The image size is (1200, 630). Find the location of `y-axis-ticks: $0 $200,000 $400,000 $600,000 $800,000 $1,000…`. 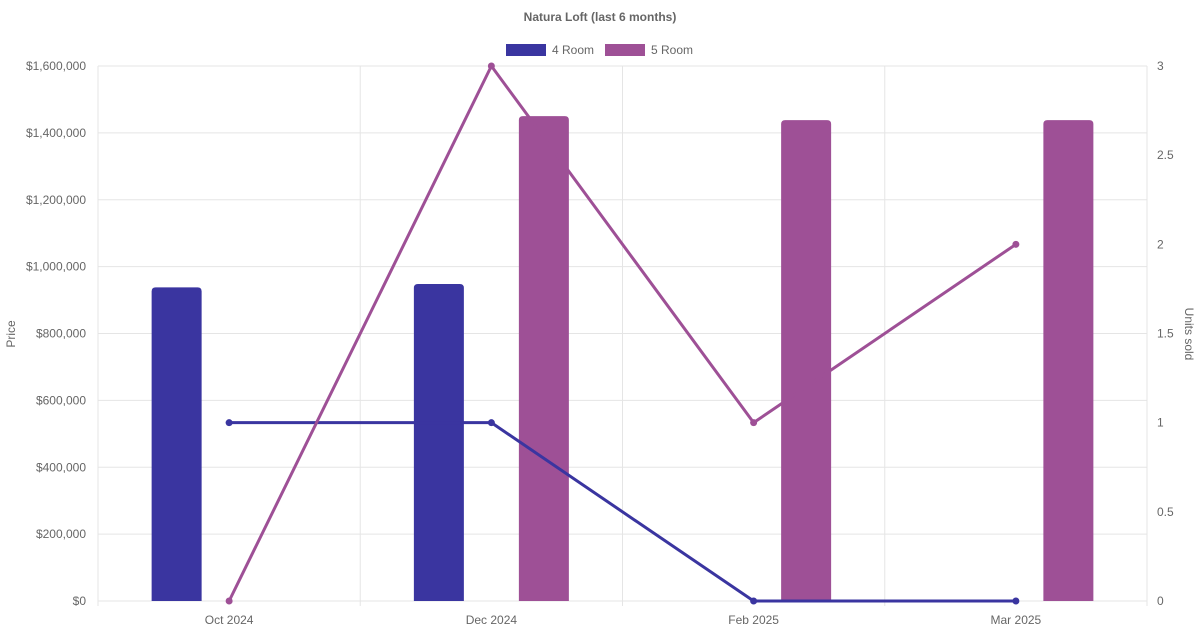

y-axis-ticks: $0 $200,000 $400,000 $600,000 $800,000 $1,000… is located at coordinates (56, 333).